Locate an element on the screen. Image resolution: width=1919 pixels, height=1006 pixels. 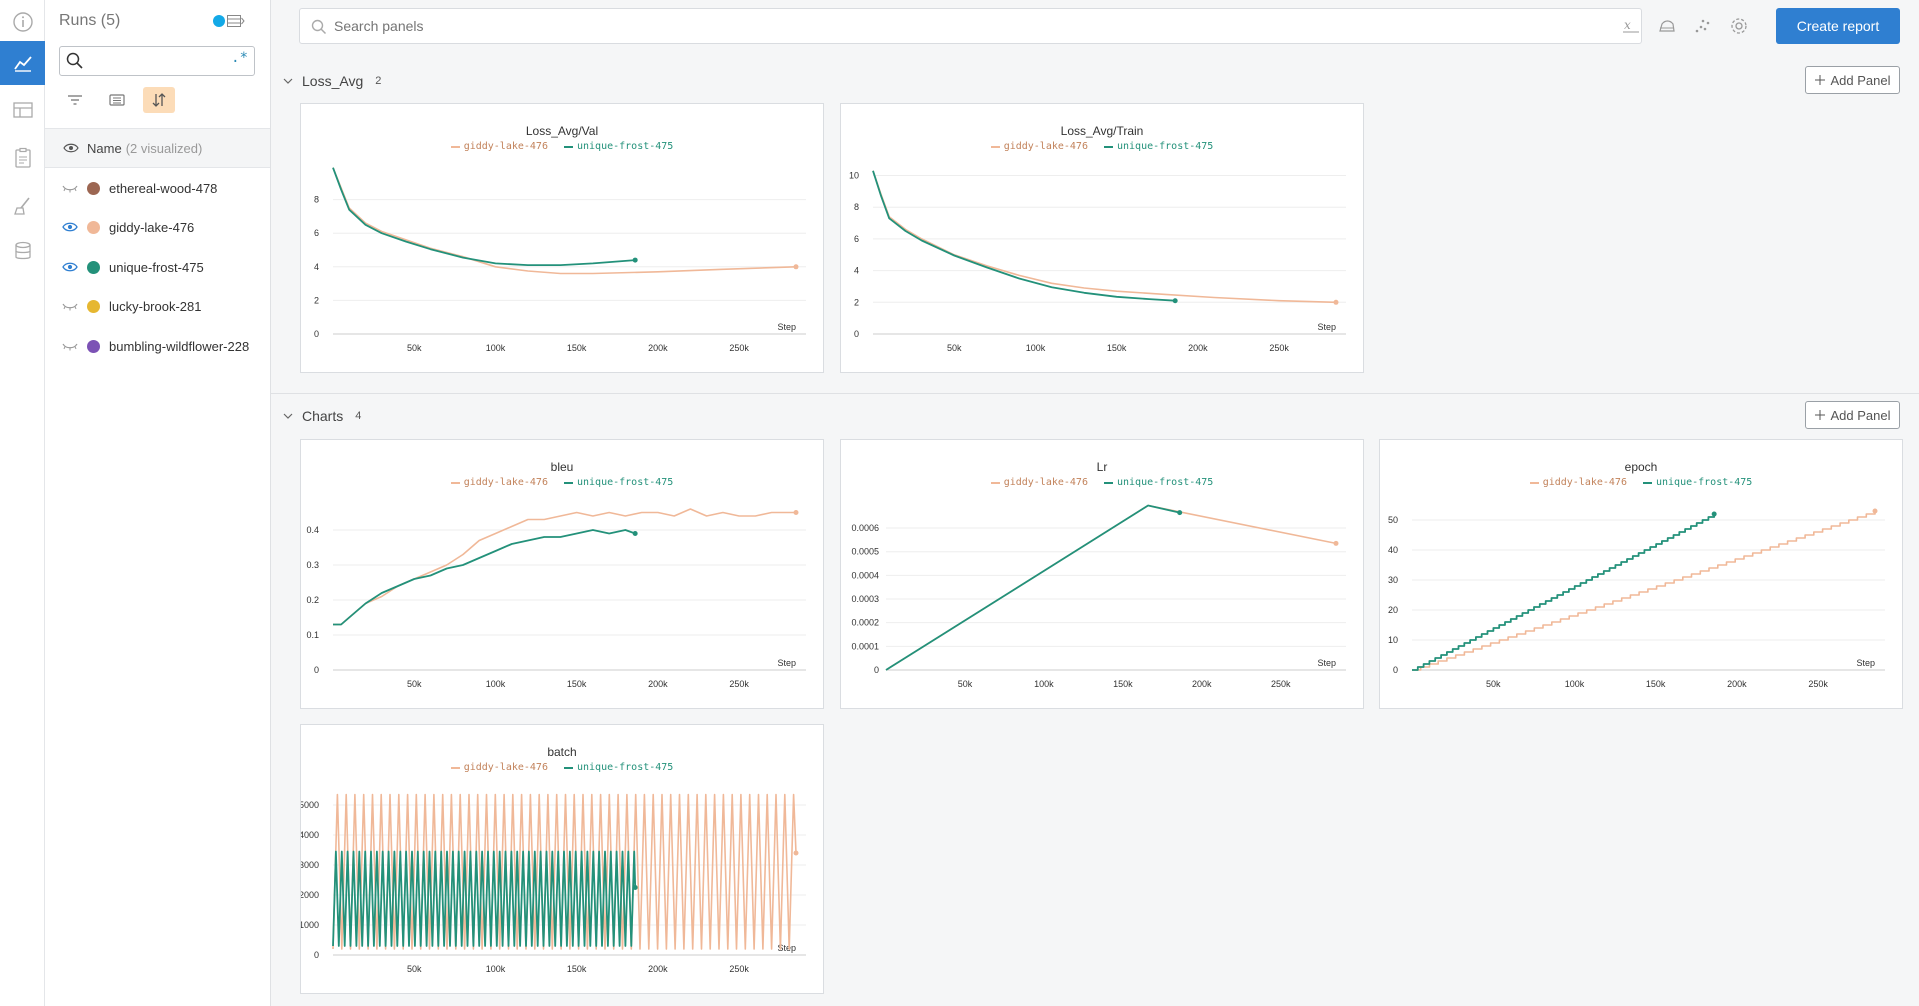
run-name: giddy-lake-476 is located at coordinates (152, 227).